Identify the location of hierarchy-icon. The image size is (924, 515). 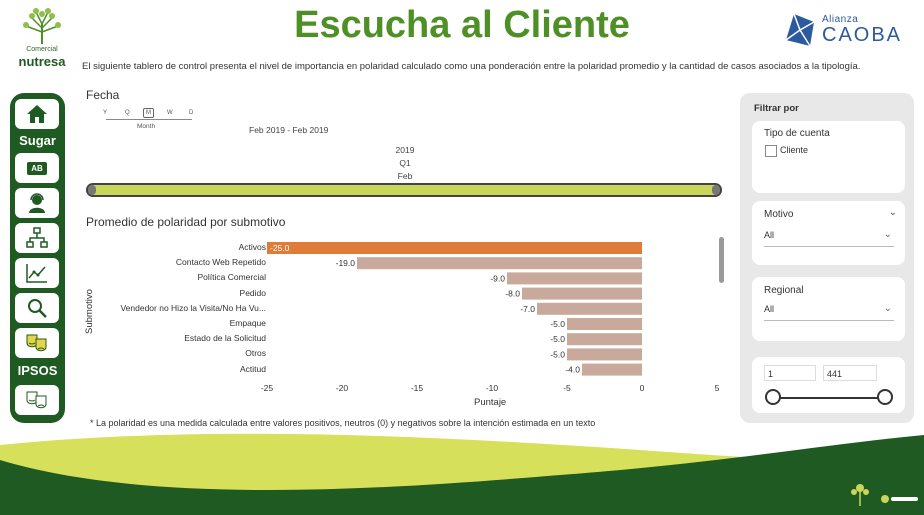
(37, 237).